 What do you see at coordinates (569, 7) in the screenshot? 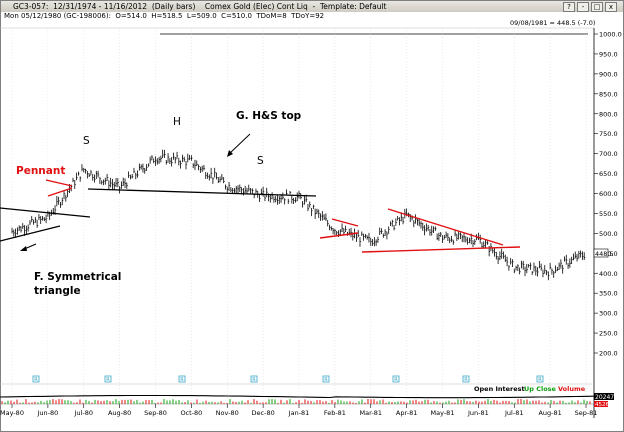
I see `help-button: ?` at bounding box center [569, 7].